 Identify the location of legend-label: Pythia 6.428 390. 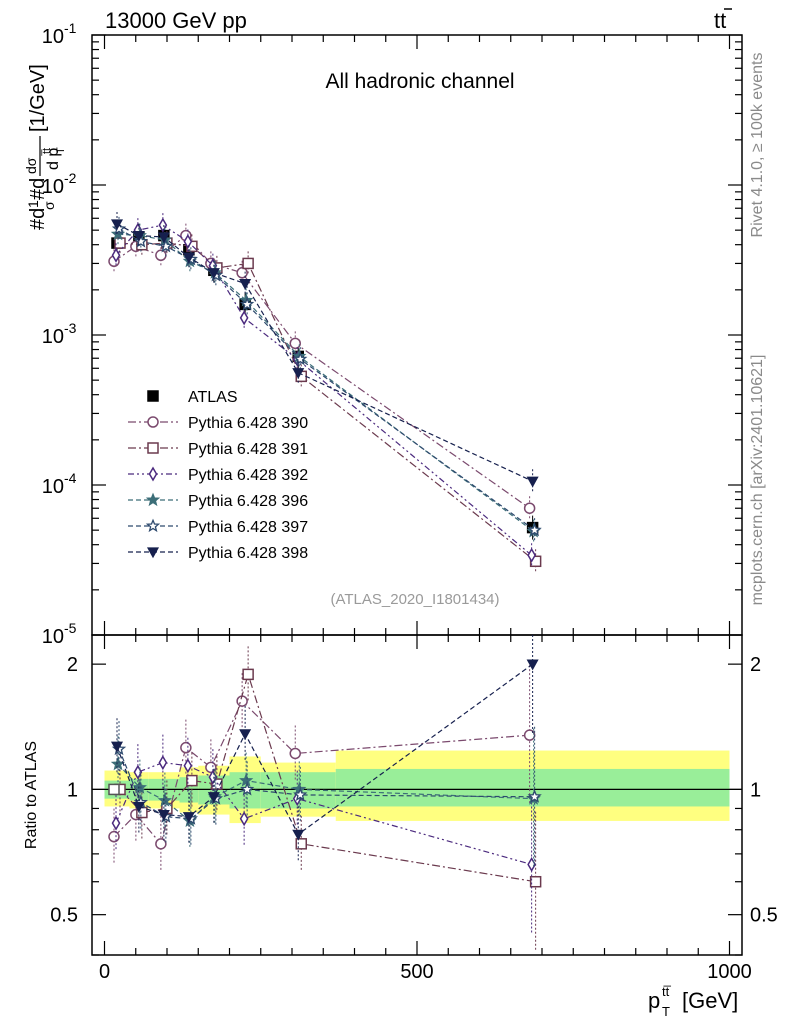
(248, 423).